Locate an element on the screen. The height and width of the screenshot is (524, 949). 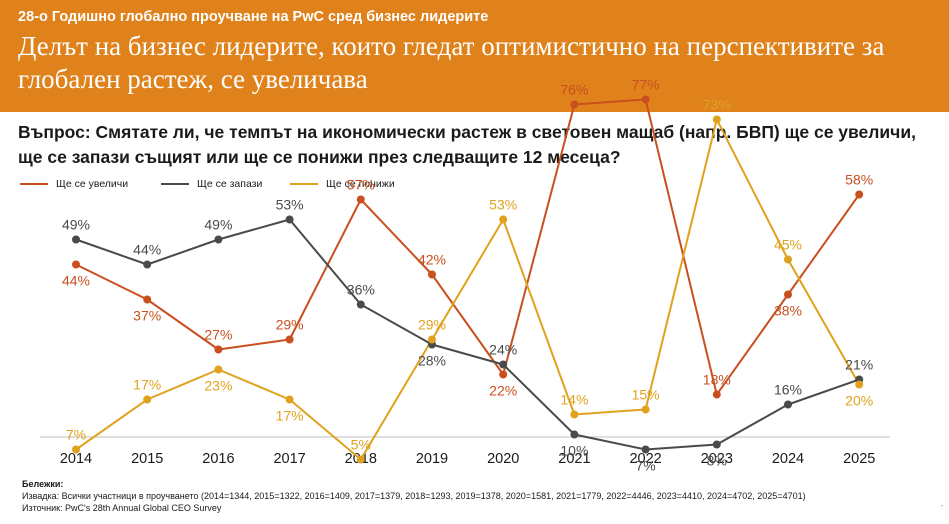
x-tick-label: 2022 is located at coordinates (645, 459).